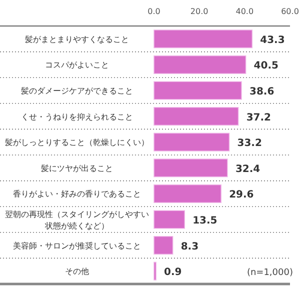  I want to click on y-tick-label: その他, so click(77, 271).